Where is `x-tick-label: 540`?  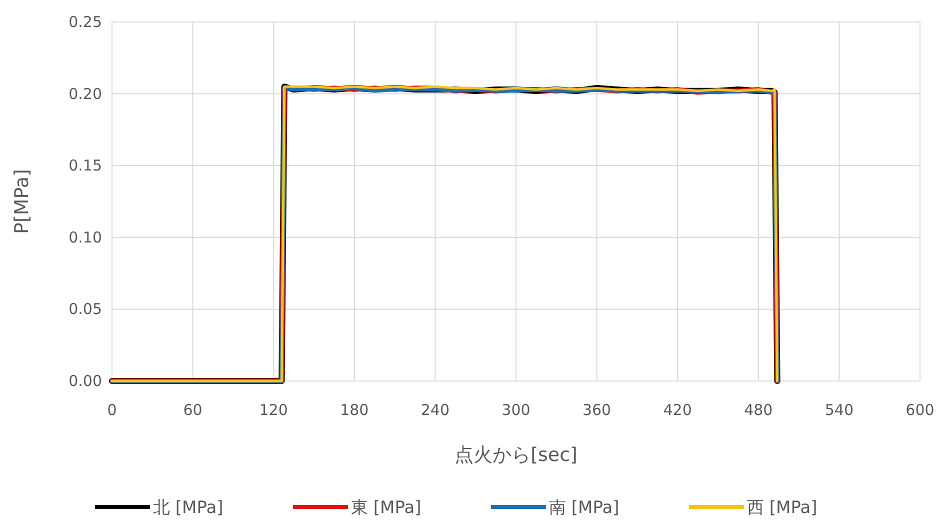 x-tick-label: 540 is located at coordinates (839, 410).